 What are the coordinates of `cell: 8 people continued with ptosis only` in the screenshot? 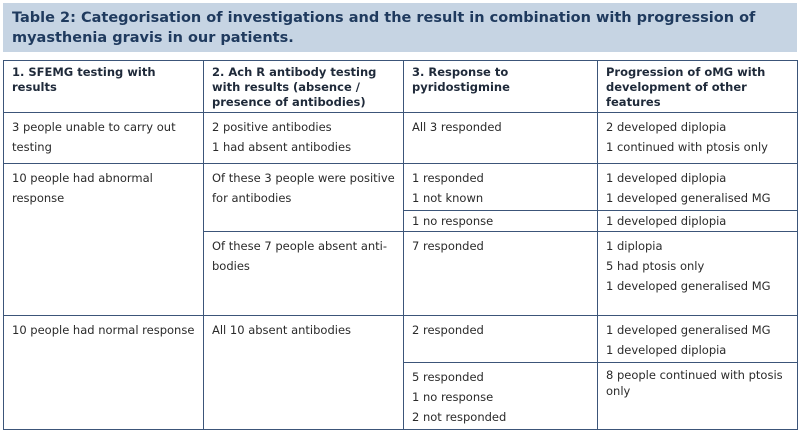 It's located at (697, 396).